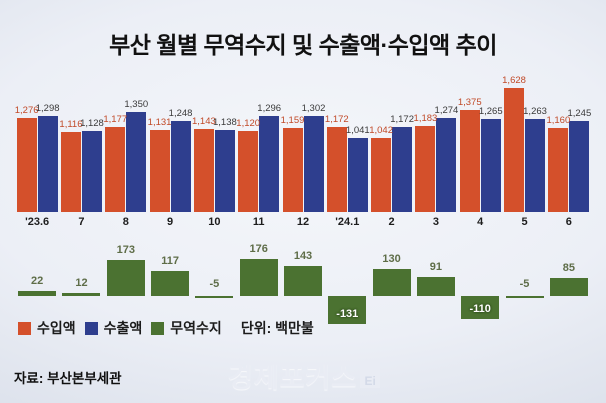 The width and height of the screenshot is (606, 403). What do you see at coordinates (91, 328) in the screenshot?
I see `export-swatch` at bounding box center [91, 328].